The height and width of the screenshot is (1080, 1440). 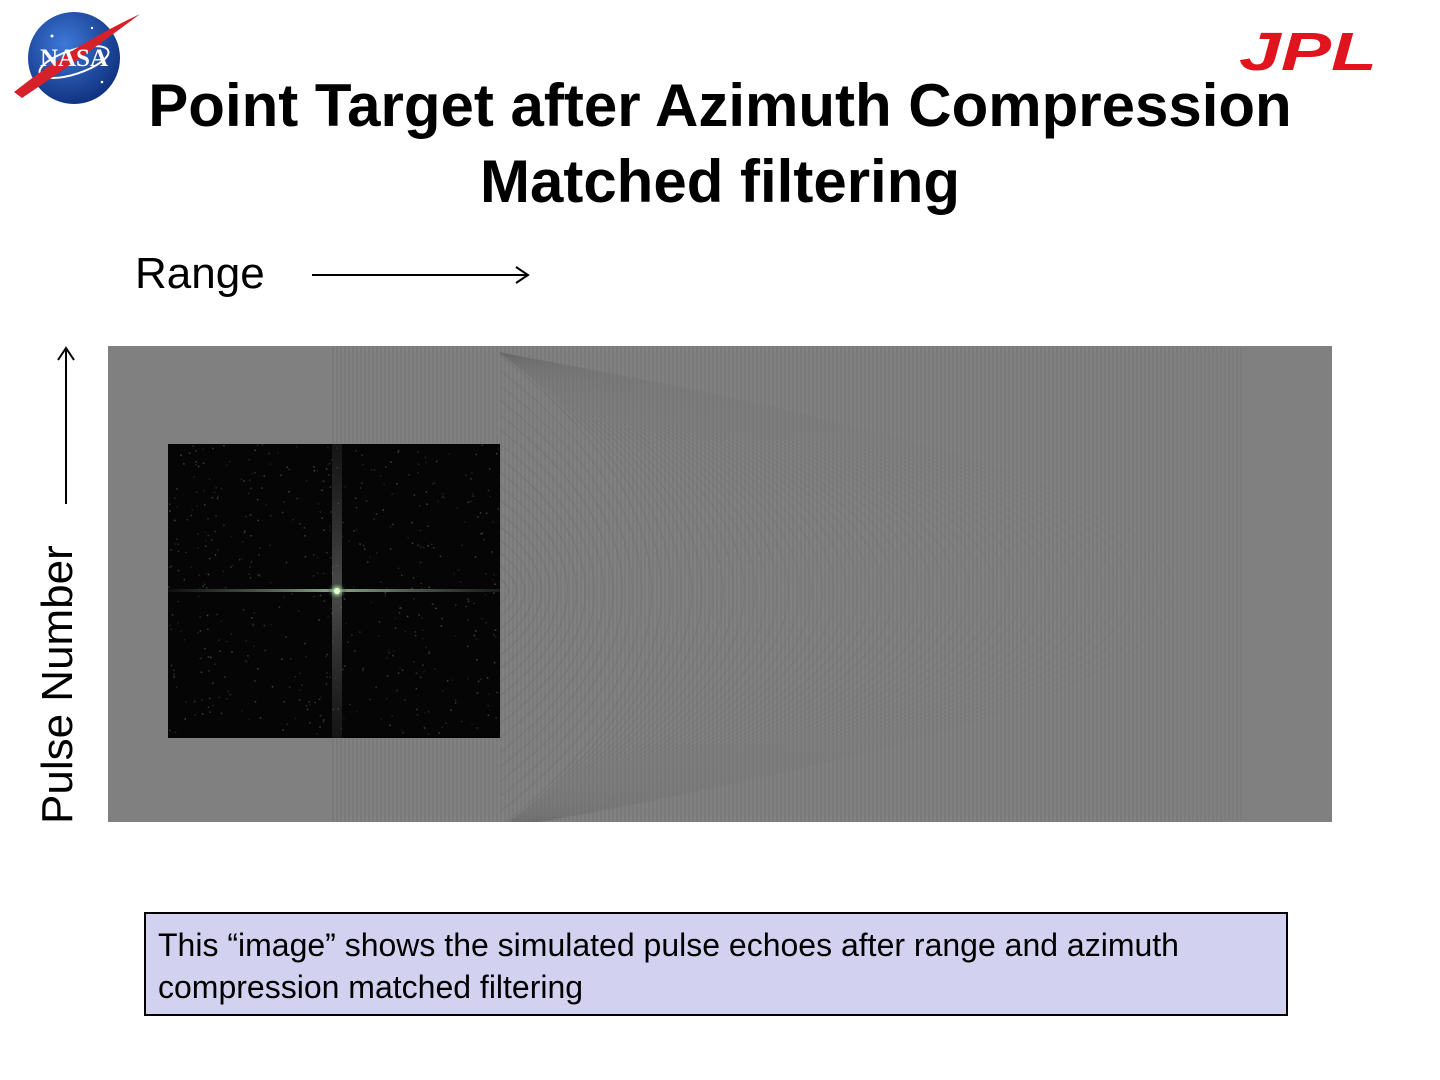 I want to click on pulse-number-arrow-icon, so click(x=66, y=425).